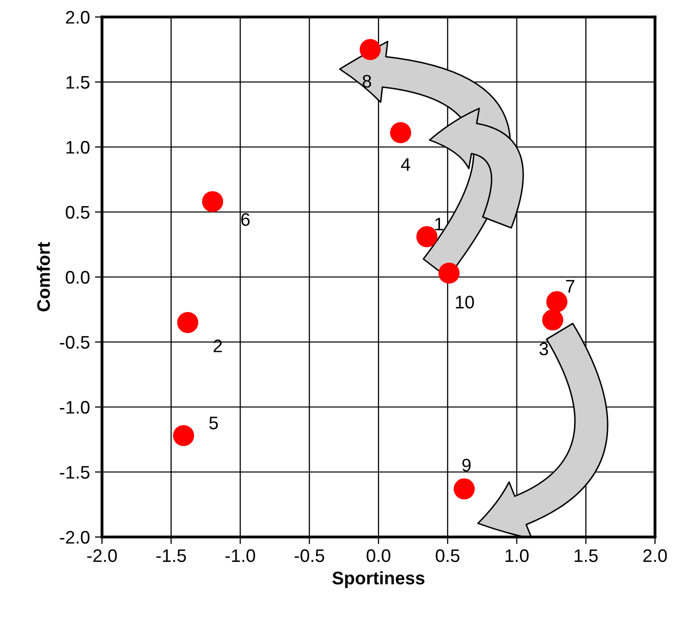 Image resolution: width=697 pixels, height=623 pixels. I want to click on annotation: 1, so click(439, 224).